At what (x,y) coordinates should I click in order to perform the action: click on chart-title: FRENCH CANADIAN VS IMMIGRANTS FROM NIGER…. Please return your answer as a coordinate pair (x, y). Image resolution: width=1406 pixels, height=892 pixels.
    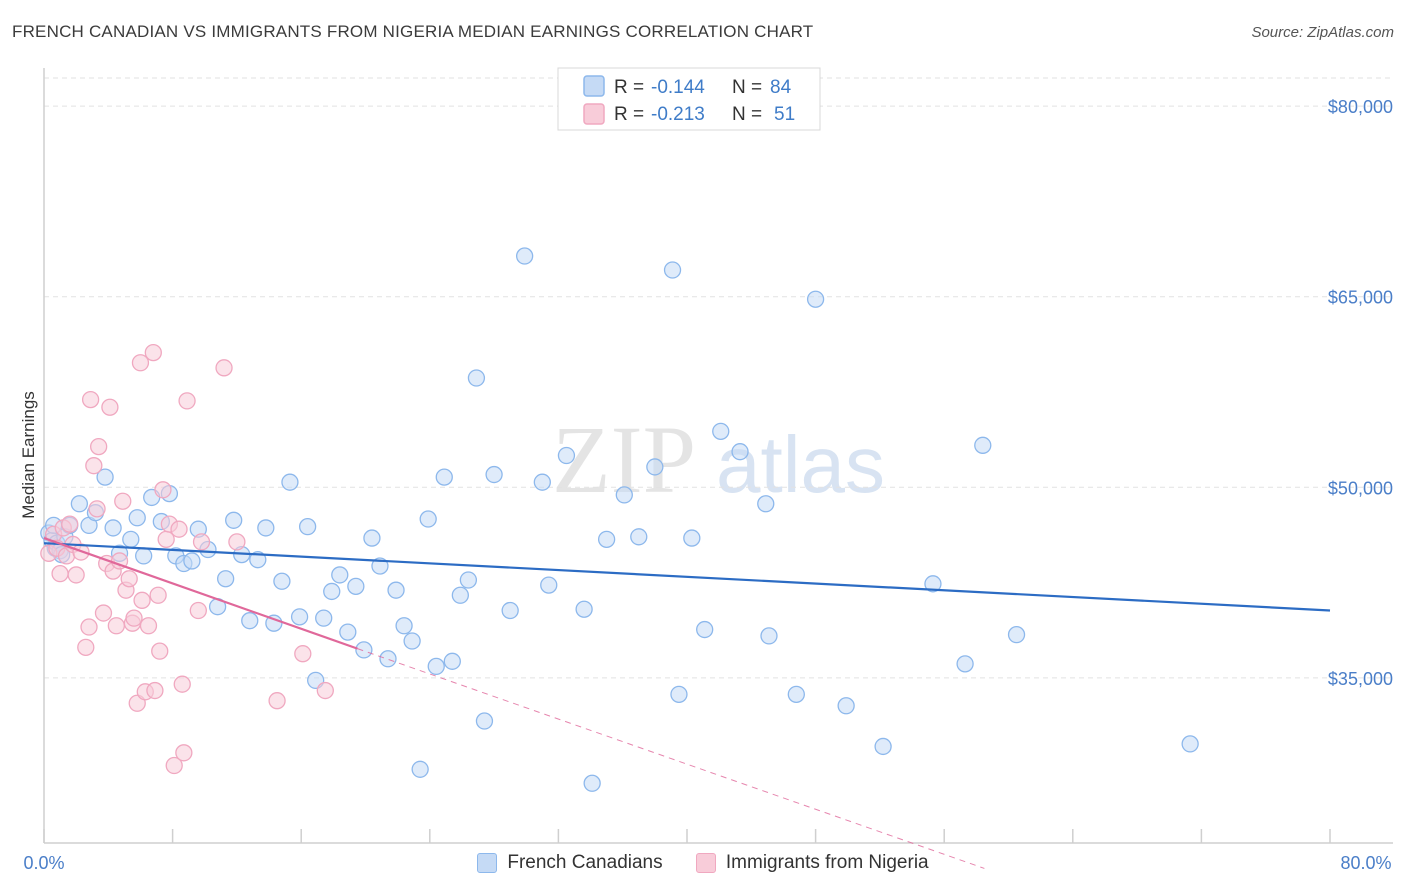
    Looking at the image, I should click on (413, 31).